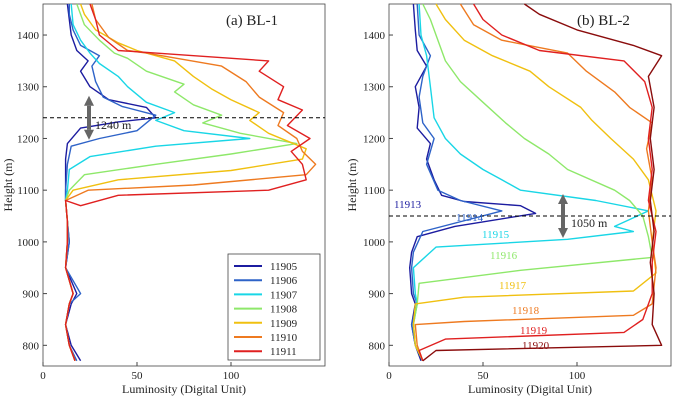 This screenshot has width=685, height=401. I want to click on legend: 11905 11906 11907 11908 11909 11910 11911, so click(274, 307).